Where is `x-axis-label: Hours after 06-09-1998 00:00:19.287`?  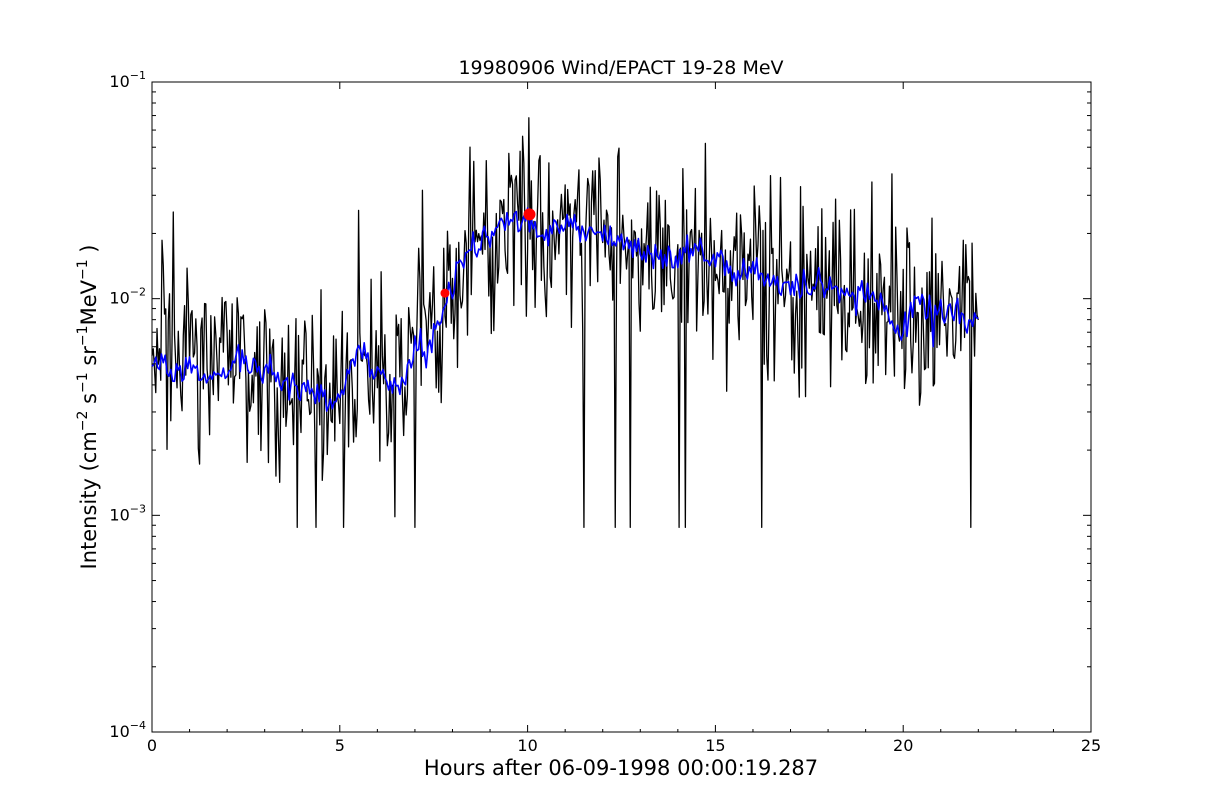 x-axis-label: Hours after 06-09-1998 00:00:19.287 is located at coordinates (621, 768).